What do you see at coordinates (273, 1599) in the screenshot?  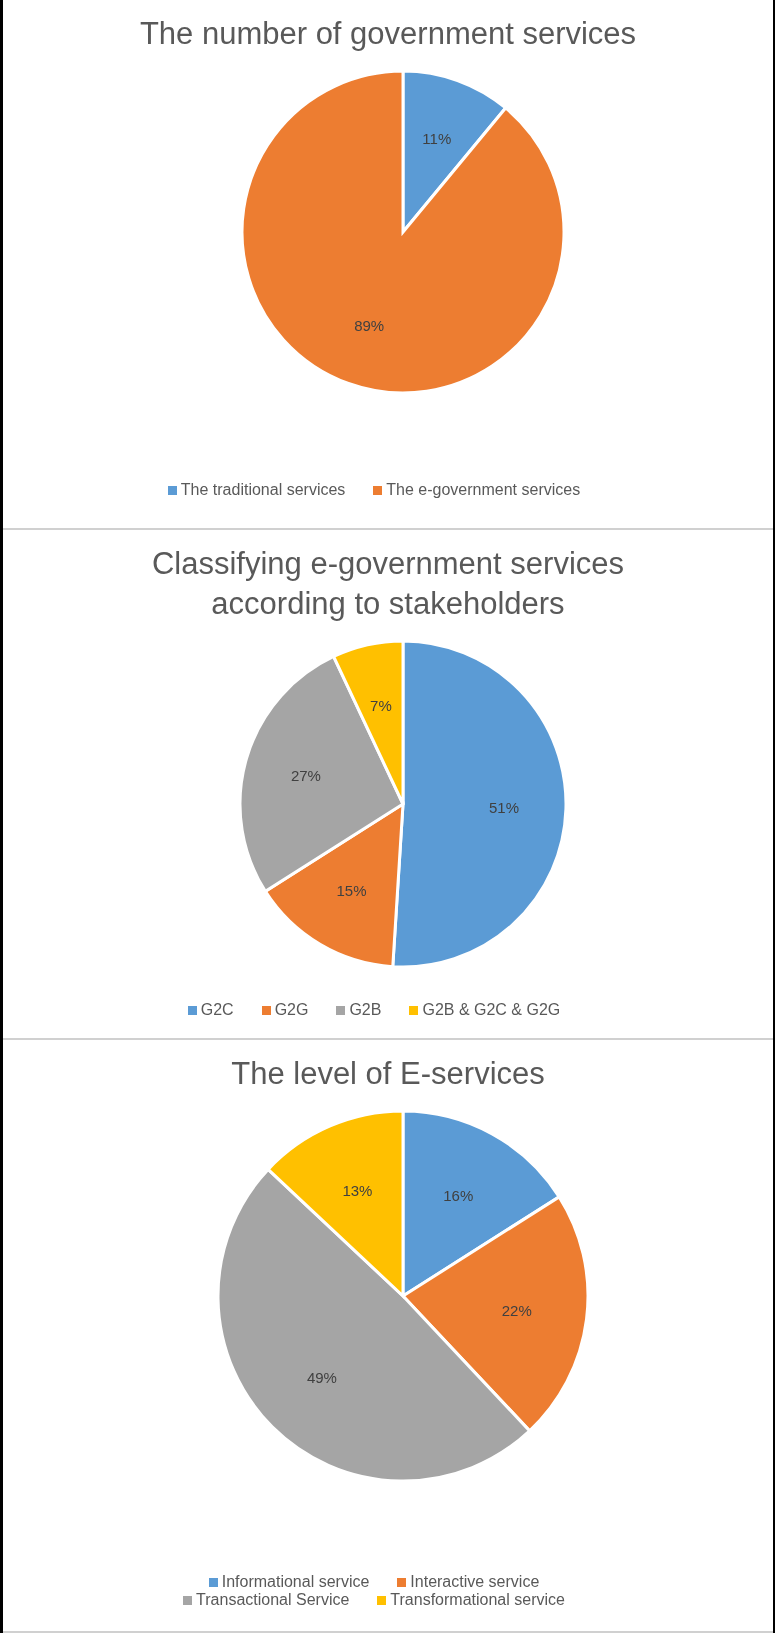 I see `legend-label: Transactional Service` at bounding box center [273, 1599].